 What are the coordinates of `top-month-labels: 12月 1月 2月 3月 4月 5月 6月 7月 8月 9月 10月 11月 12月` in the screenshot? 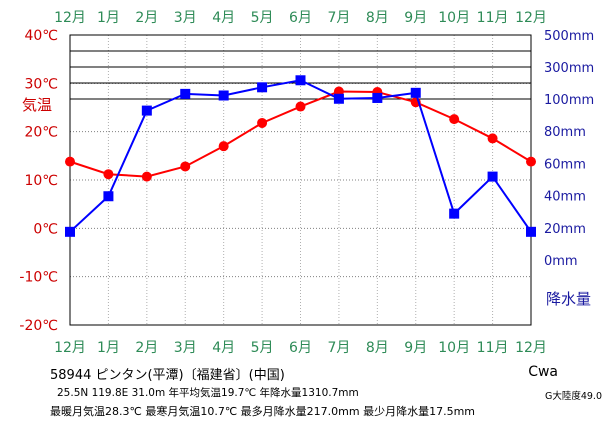 It's located at (300, 18).